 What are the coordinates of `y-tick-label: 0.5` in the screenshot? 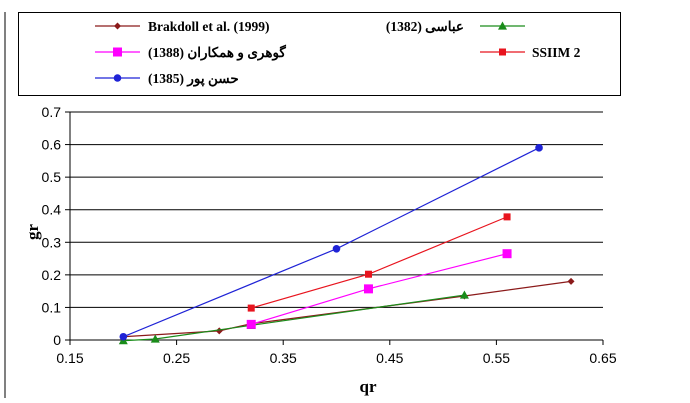 It's located at (52, 177).